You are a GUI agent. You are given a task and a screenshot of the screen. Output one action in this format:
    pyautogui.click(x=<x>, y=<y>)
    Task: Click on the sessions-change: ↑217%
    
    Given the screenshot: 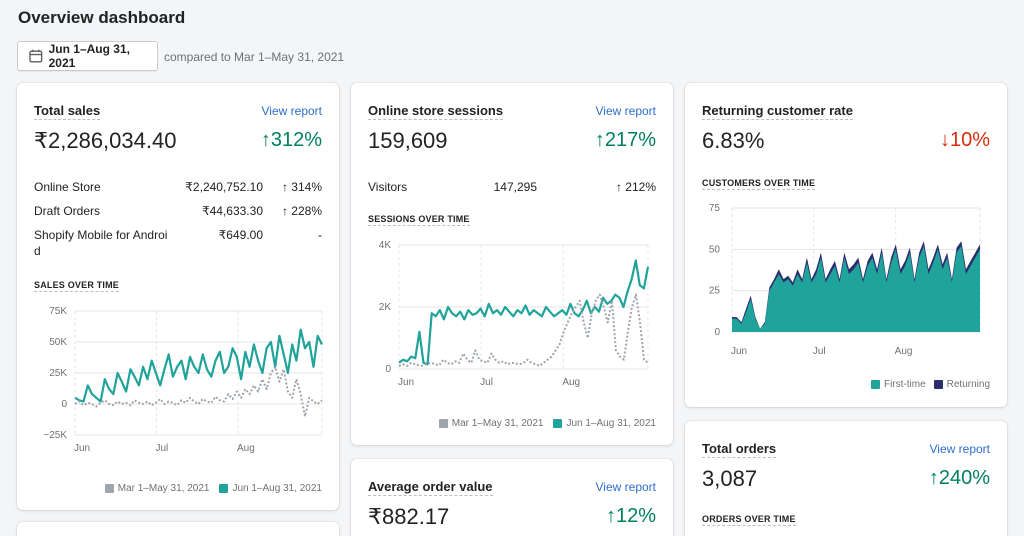 What is the action you would take?
    pyautogui.click(x=625, y=140)
    